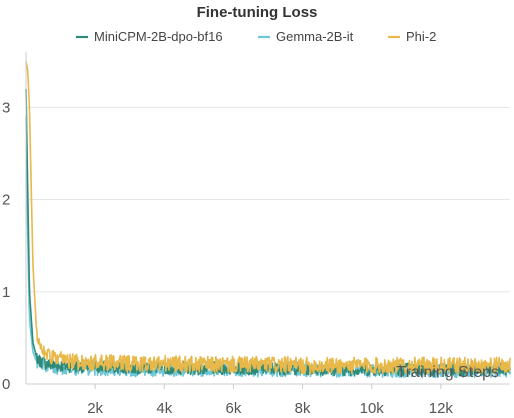 Image resolution: width=514 pixels, height=418 pixels. What do you see at coordinates (95, 408) in the screenshot?
I see `x-tick-label: 2k` at bounding box center [95, 408].